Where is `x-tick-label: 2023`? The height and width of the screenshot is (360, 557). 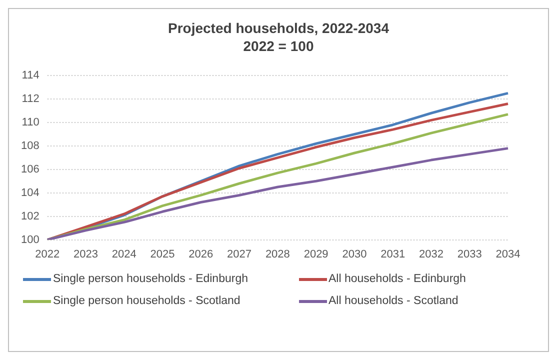 x-tick-label: 2023 is located at coordinates (86, 254).